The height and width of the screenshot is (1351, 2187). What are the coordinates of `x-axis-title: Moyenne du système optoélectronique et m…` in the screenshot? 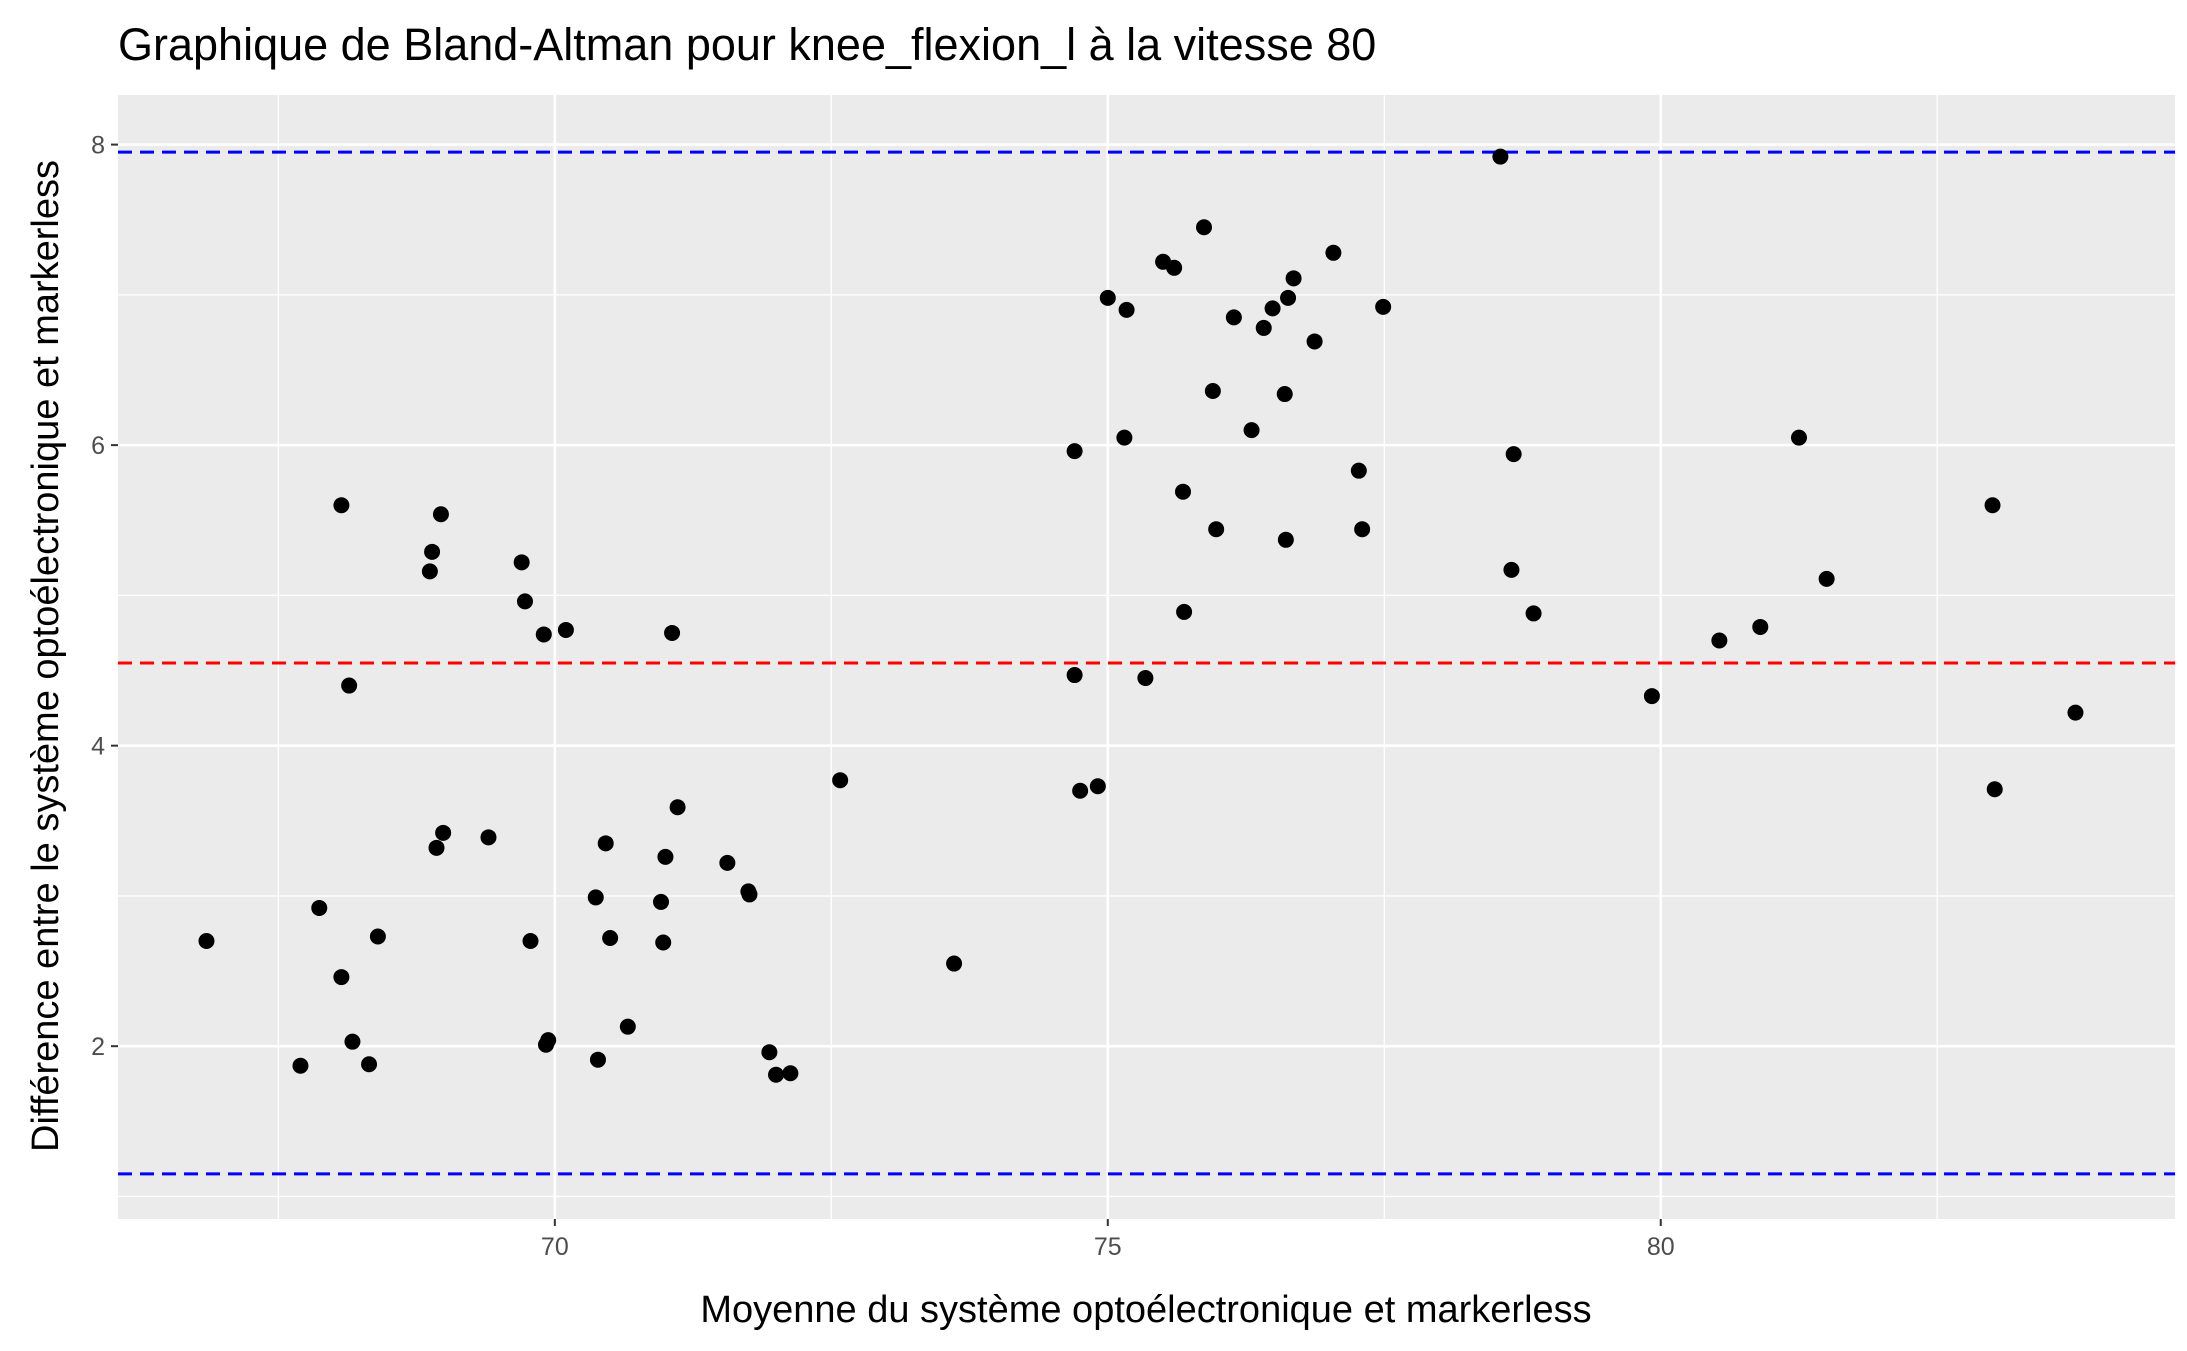 It's located at (1145, 1310).